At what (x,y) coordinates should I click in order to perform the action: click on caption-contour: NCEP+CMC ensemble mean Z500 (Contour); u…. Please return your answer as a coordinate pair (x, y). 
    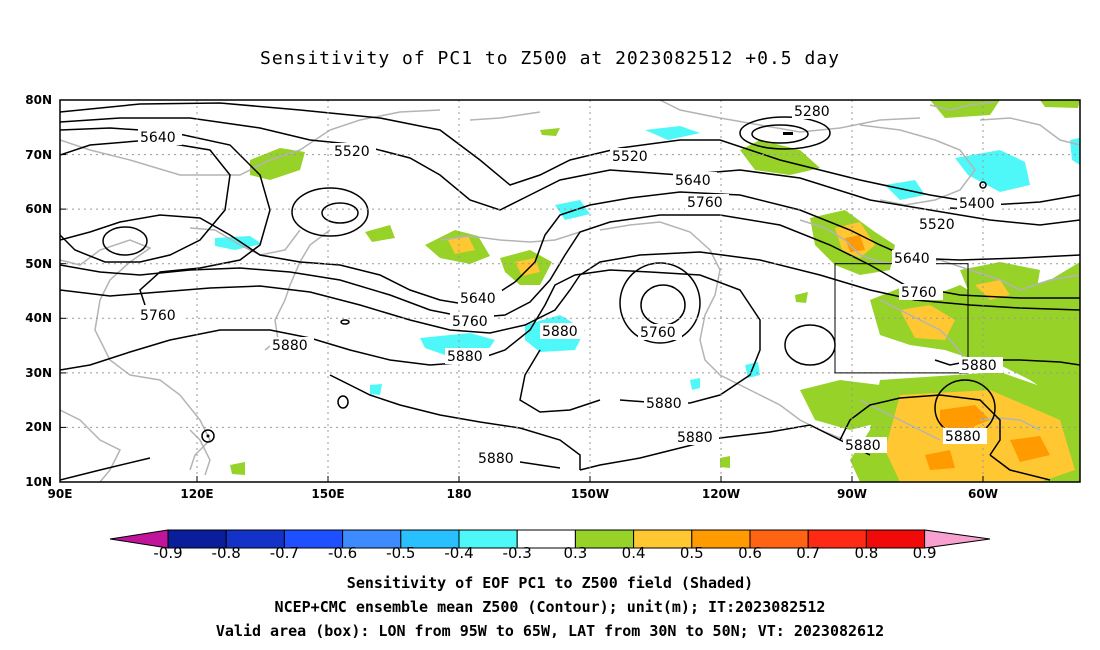
    Looking at the image, I should click on (550, 607).